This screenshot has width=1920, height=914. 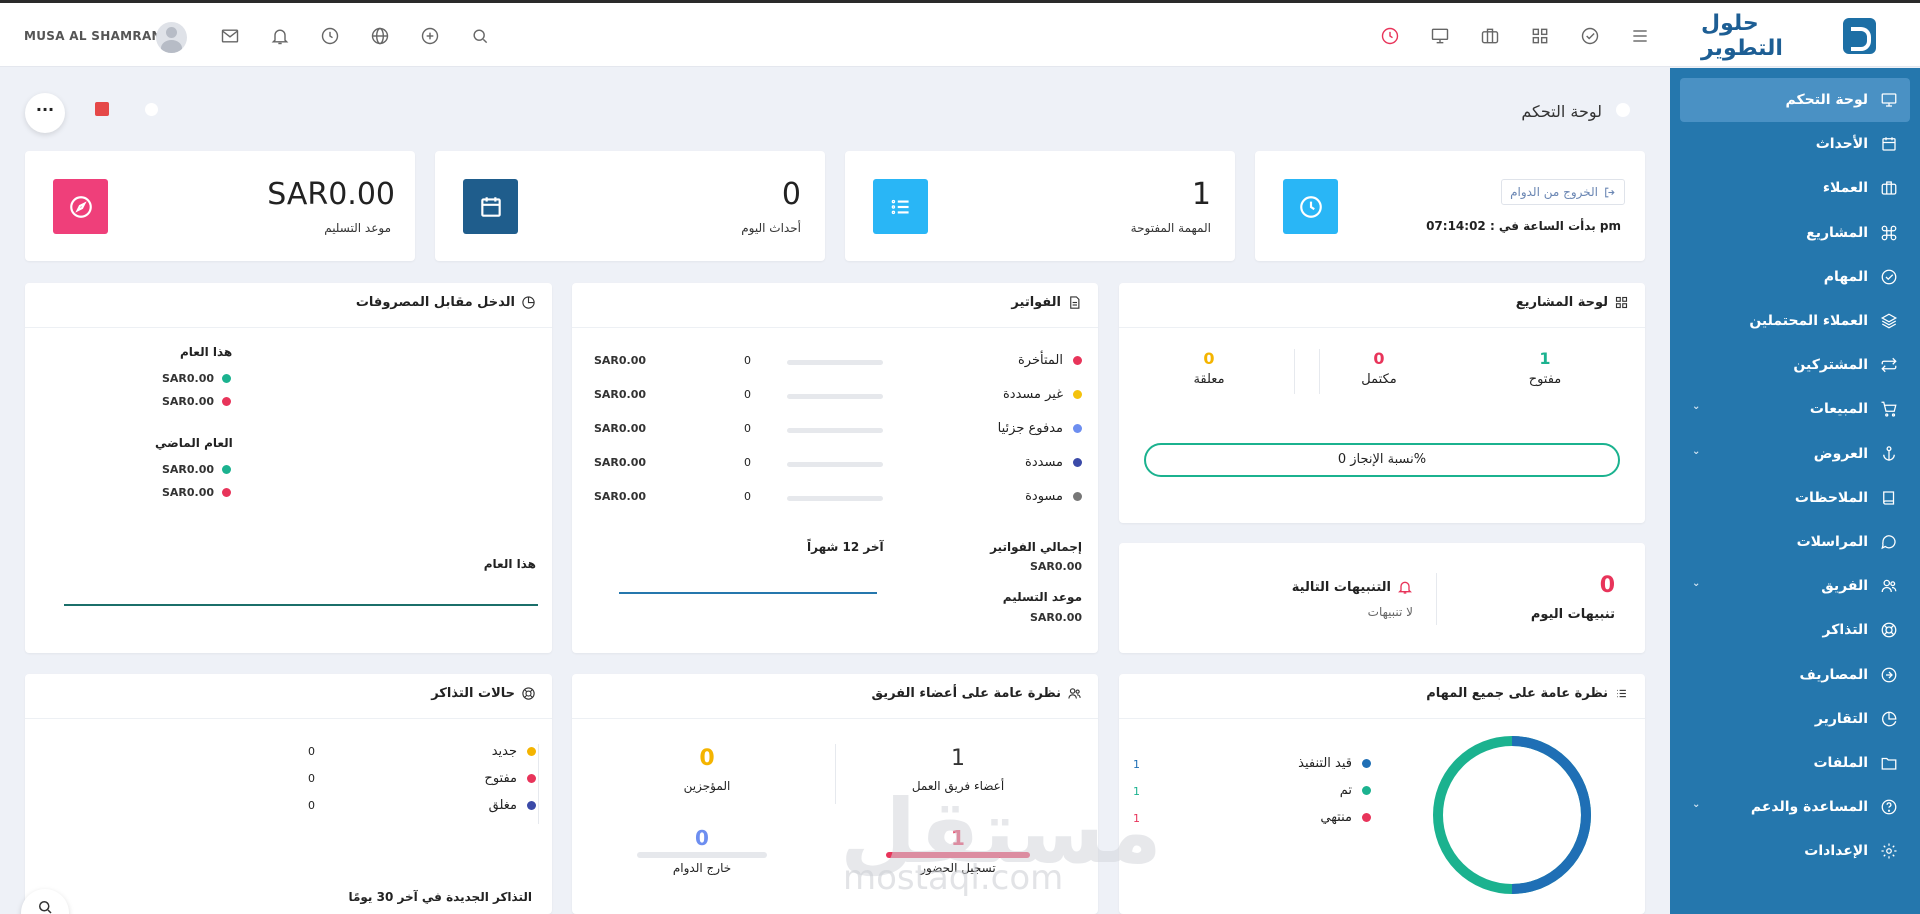 What do you see at coordinates (1042, 394) in the screenshot?
I see `invoice-status-row: غير مسددة` at bounding box center [1042, 394].